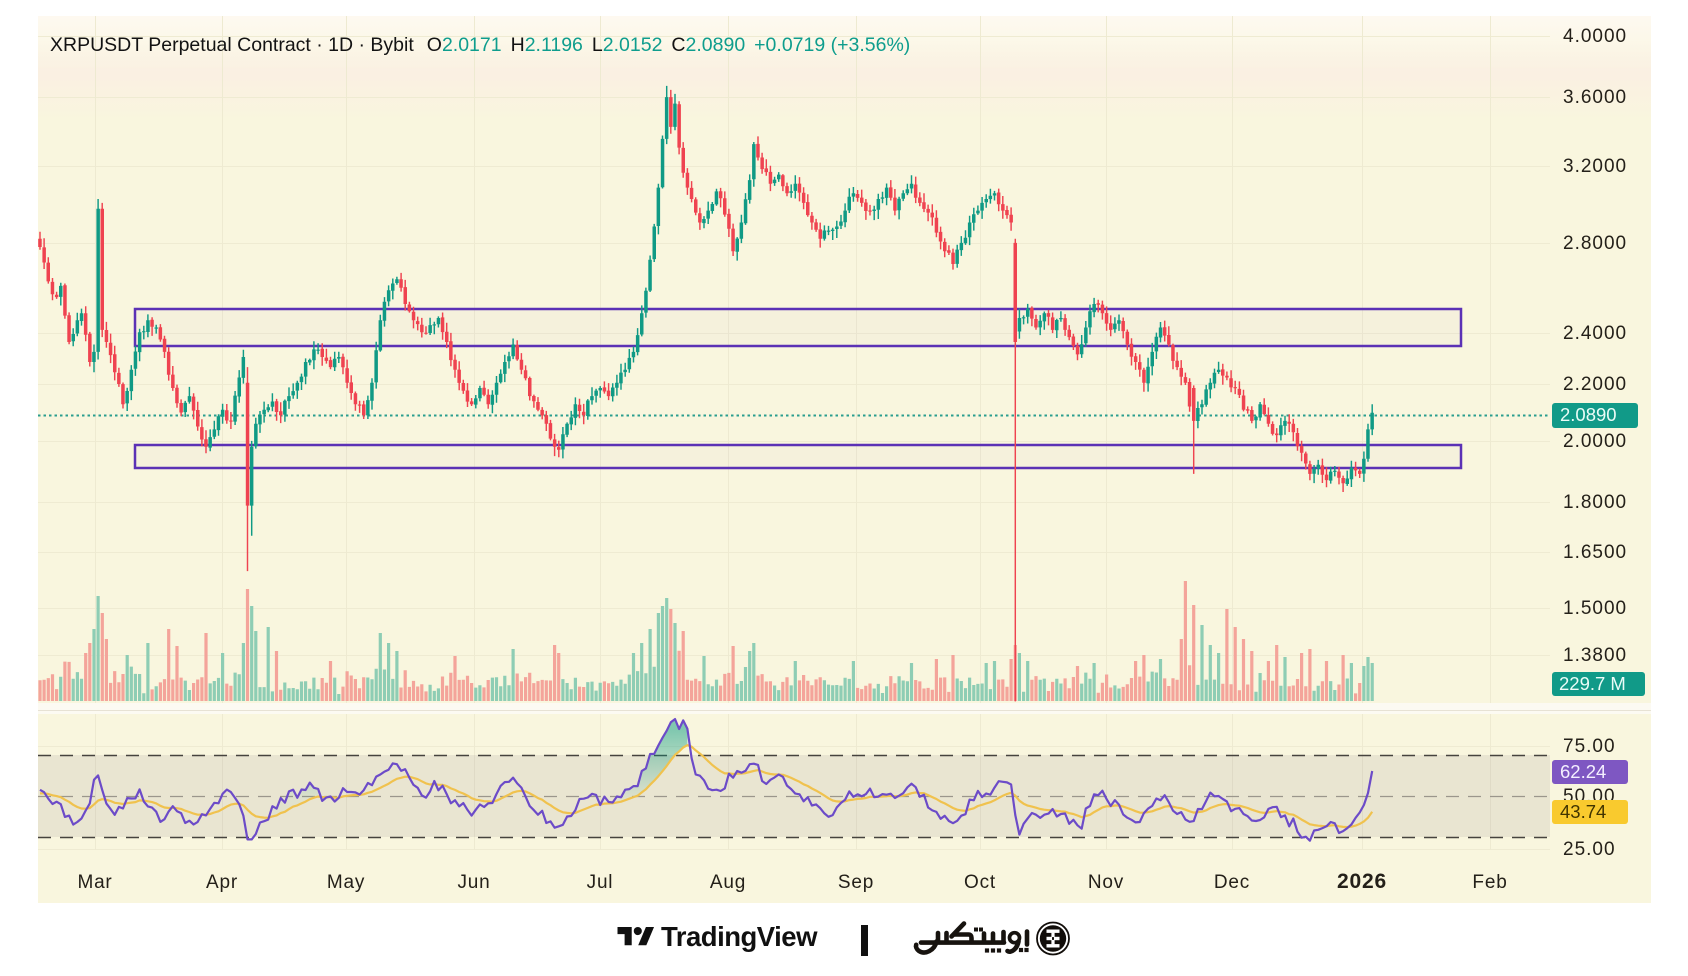  What do you see at coordinates (1489, 882) in the screenshot?
I see `svg-text: Feb` at bounding box center [1489, 882].